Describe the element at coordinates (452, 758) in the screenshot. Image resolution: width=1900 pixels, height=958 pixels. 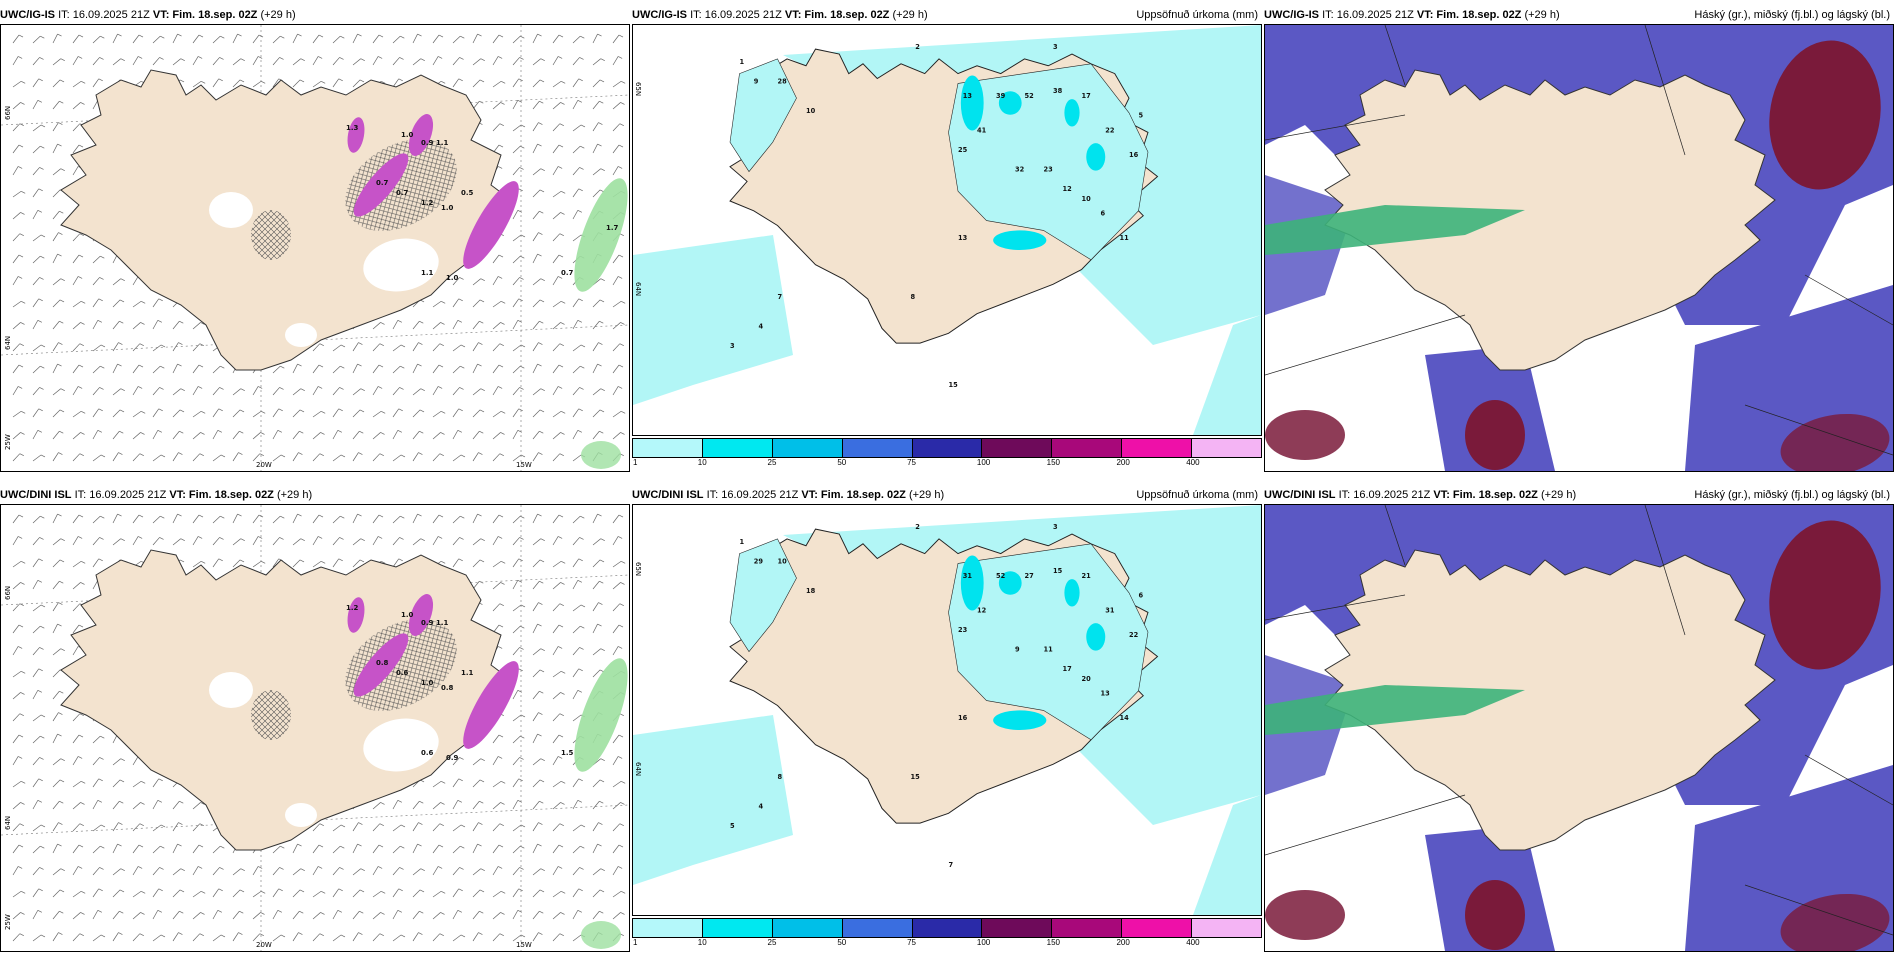
I see `value-label: 0.9` at that location.